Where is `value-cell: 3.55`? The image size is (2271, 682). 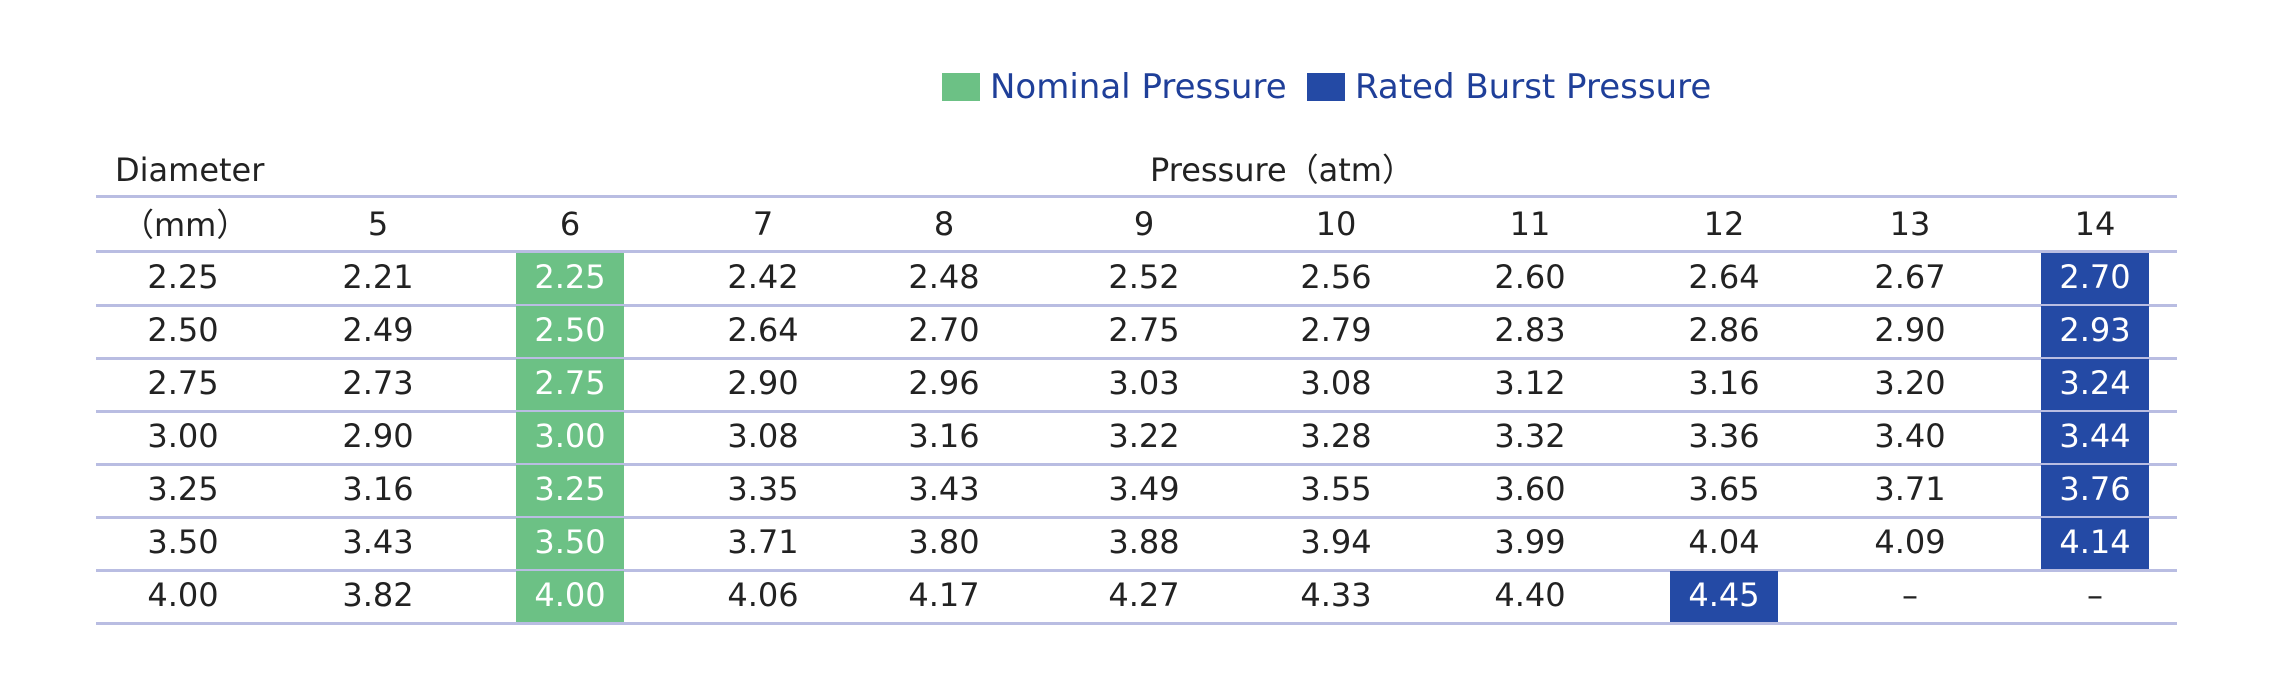
value-cell: 3.55 is located at coordinates (1336, 489).